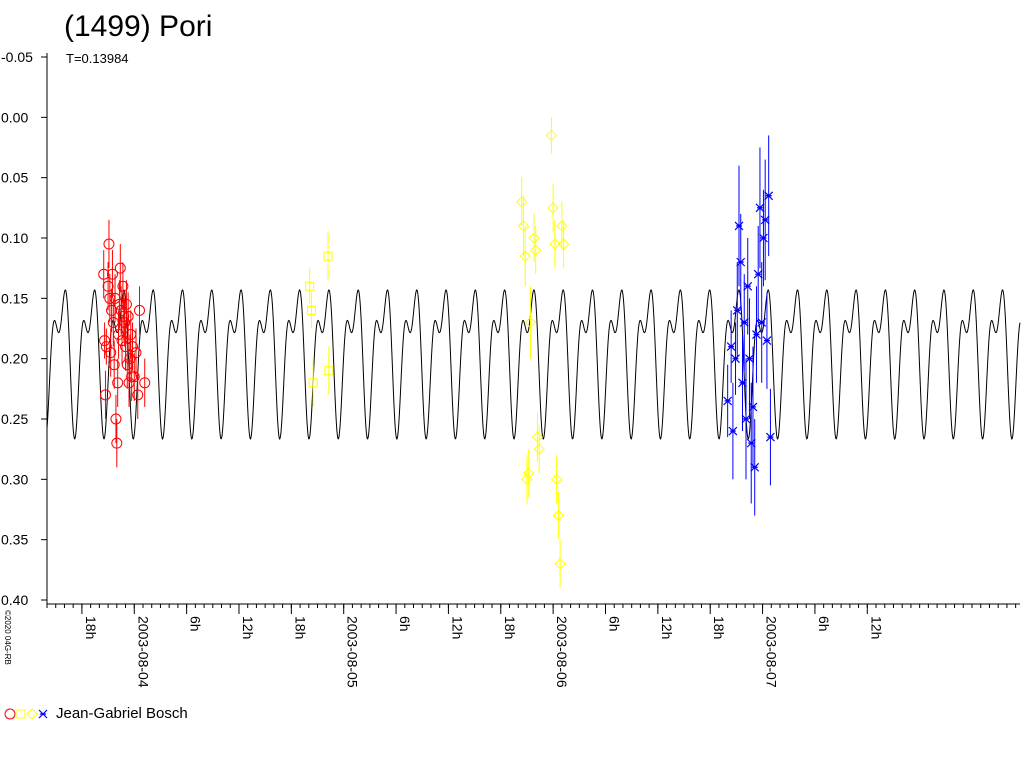  What do you see at coordinates (14, 479) in the screenshot?
I see `y-tick-label: 0.30` at bounding box center [14, 479].